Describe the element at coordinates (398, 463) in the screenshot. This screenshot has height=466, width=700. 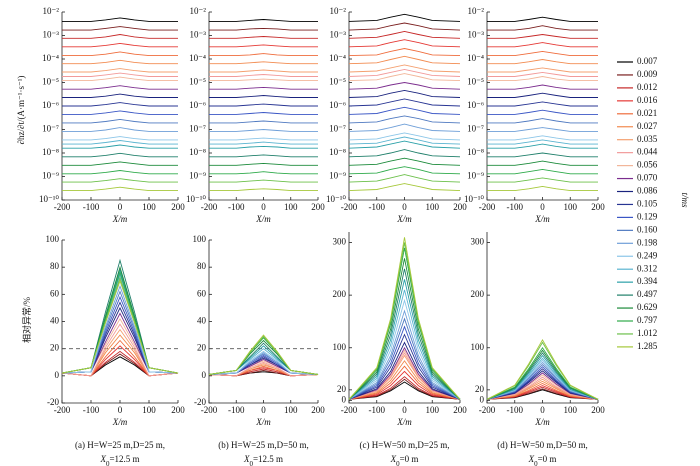
I see `caption-part: 0` at that location.